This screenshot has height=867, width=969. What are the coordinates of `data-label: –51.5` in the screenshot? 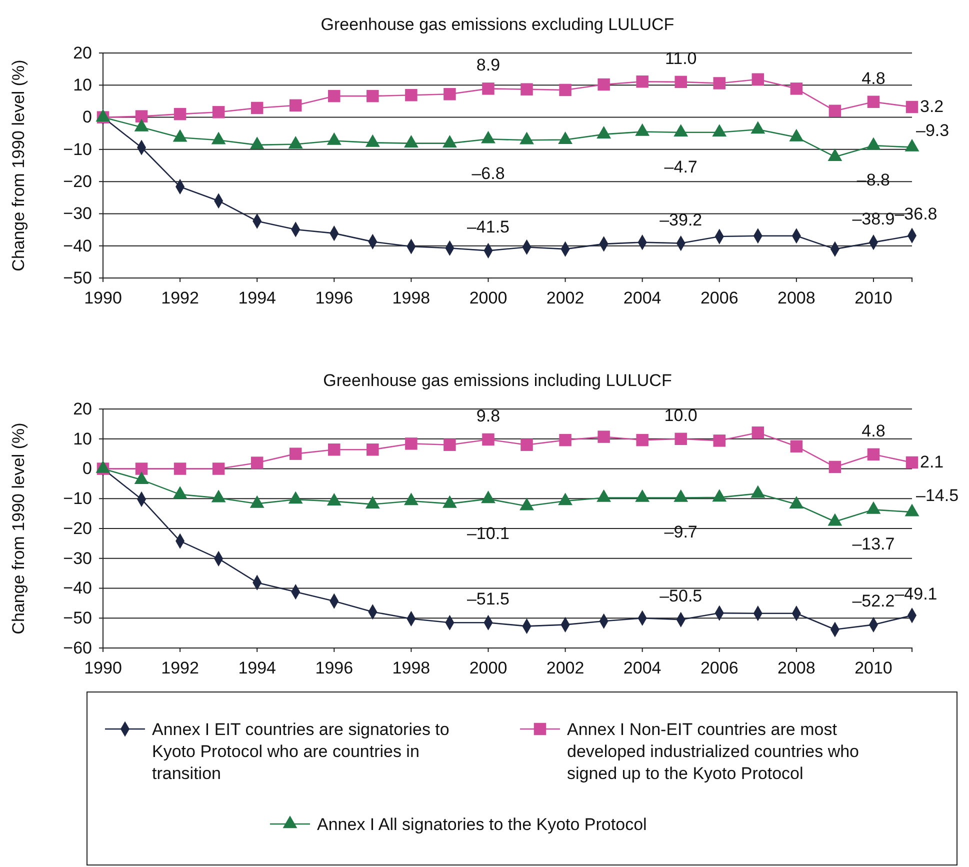 It's located at (488, 599).